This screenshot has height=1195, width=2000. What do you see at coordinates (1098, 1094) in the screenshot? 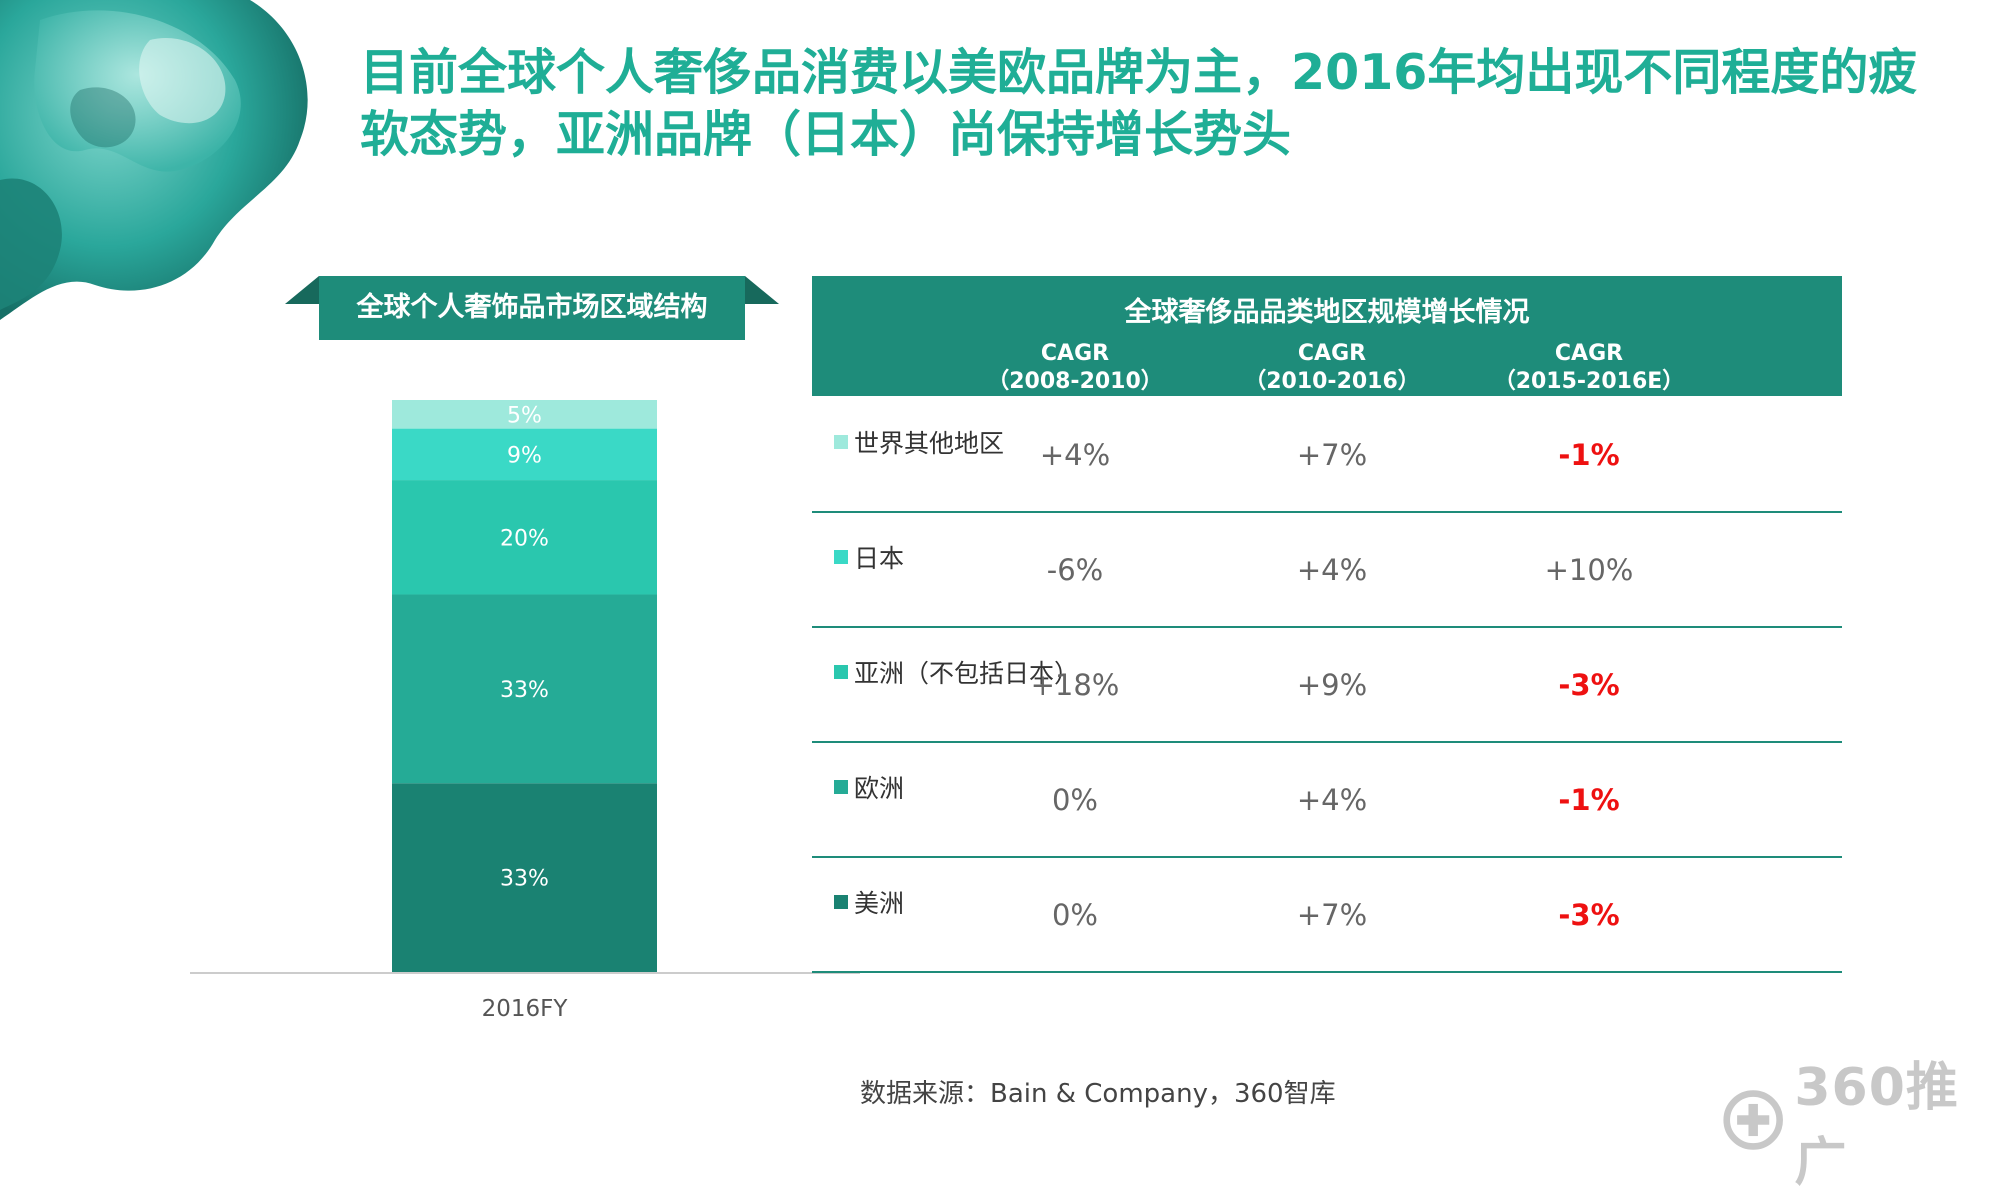
I see `source-note: 数据来源：Bain & Company，360智库` at bounding box center [1098, 1094].